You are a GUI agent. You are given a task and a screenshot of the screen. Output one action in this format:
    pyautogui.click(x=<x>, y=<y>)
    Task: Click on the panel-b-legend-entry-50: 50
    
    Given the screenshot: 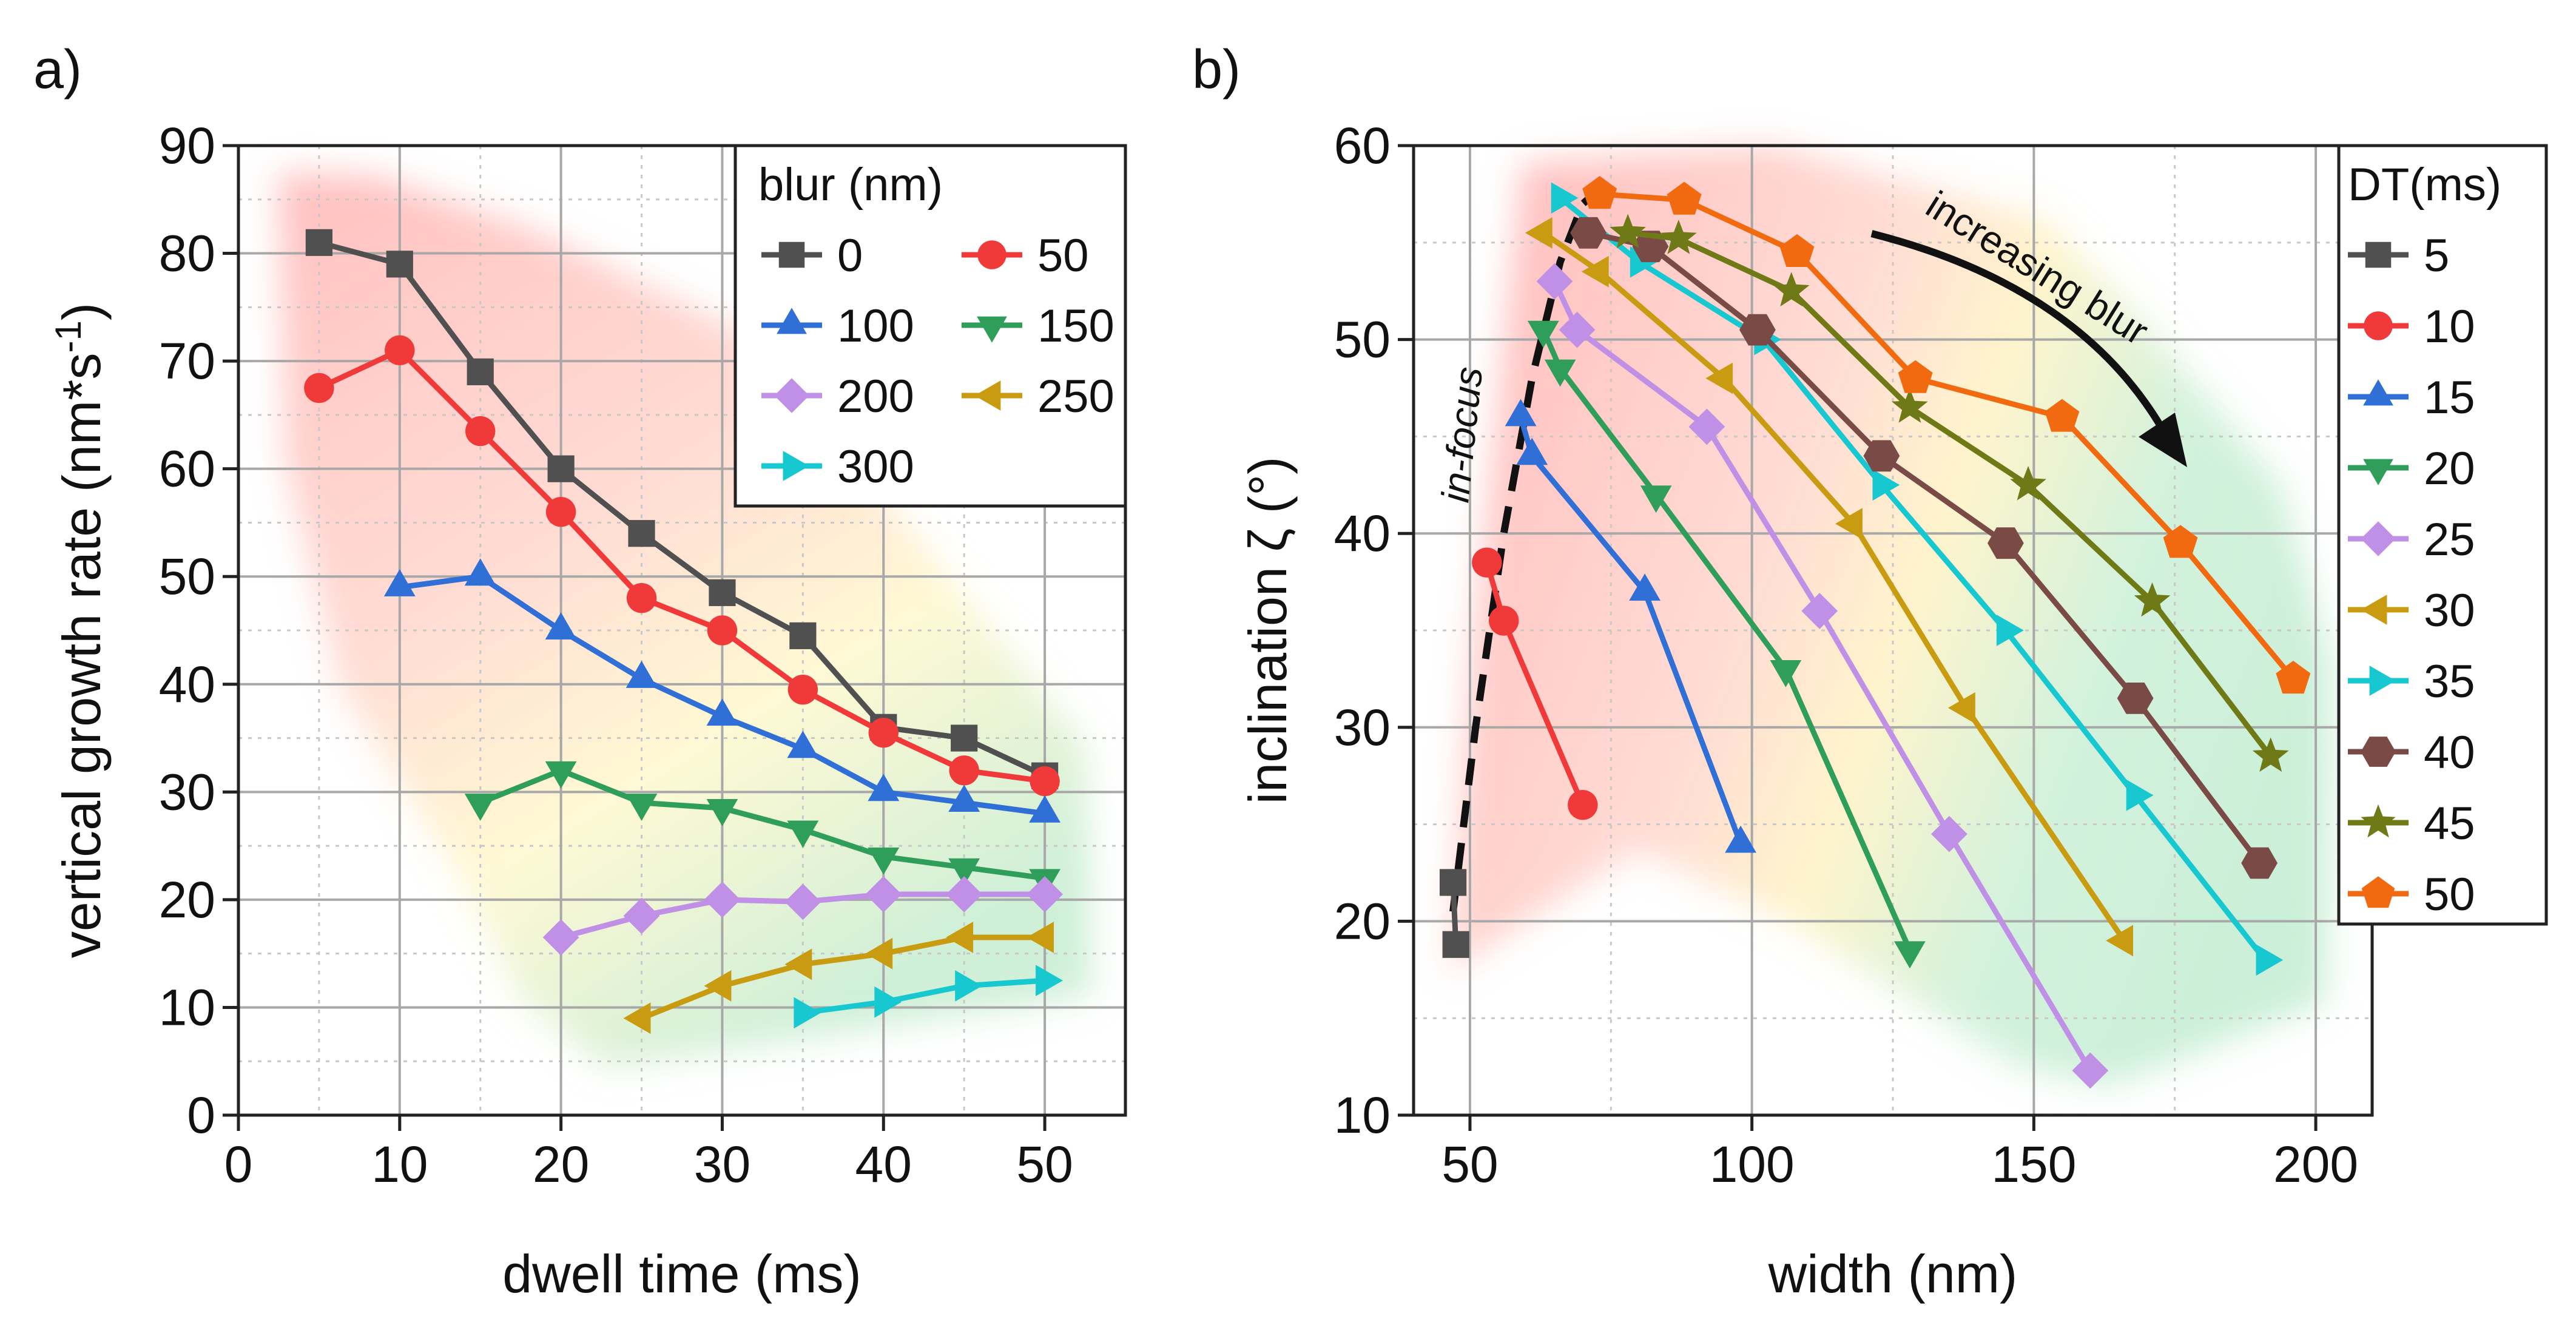 What is the action you would take?
    pyautogui.click(x=2412, y=894)
    